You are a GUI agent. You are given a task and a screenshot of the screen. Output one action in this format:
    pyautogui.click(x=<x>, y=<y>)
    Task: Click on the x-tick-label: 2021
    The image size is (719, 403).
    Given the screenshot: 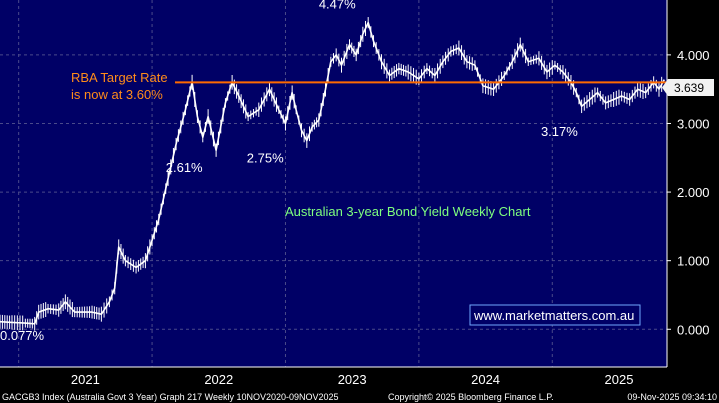 What is the action you would take?
    pyautogui.click(x=85, y=379)
    